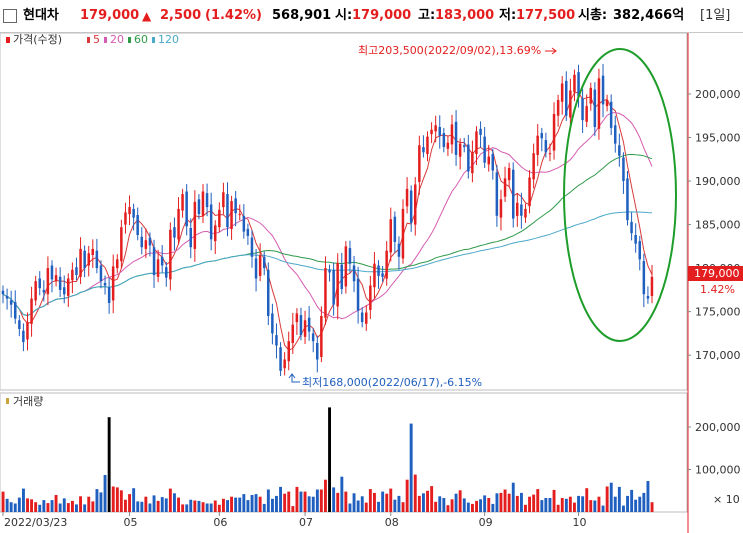  Describe the element at coordinates (465, 15) in the screenshot. I see `high-price: 183,000` at that location.